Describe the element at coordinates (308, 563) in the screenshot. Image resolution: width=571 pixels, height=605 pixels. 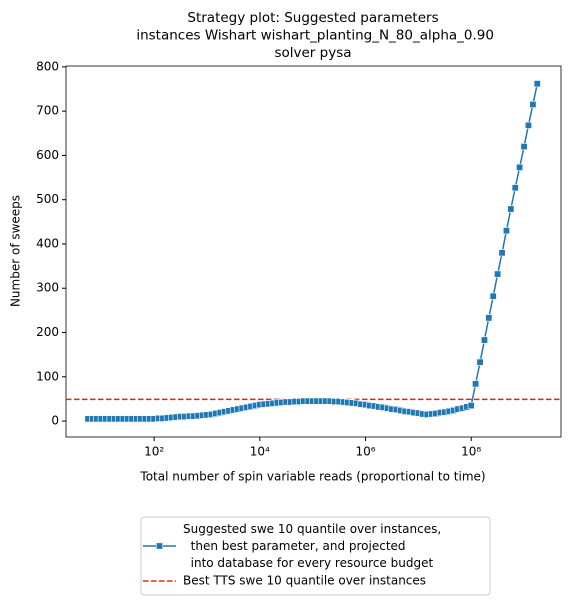
I see `text-line: into database for every resource budget` at that location.